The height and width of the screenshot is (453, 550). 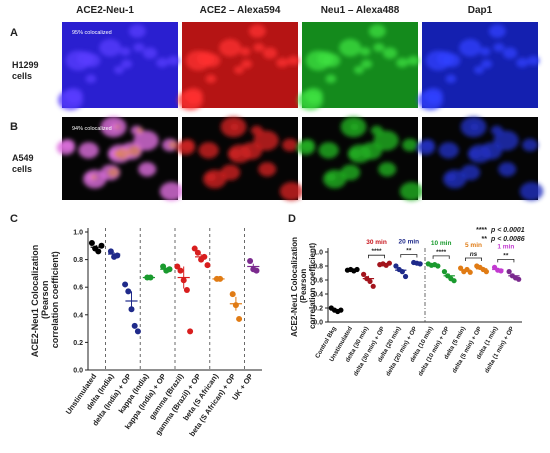 What do you see at coordinates (318, 323) in the screenshot?
I see `y-tick-label: 0.0` at bounding box center [318, 323].